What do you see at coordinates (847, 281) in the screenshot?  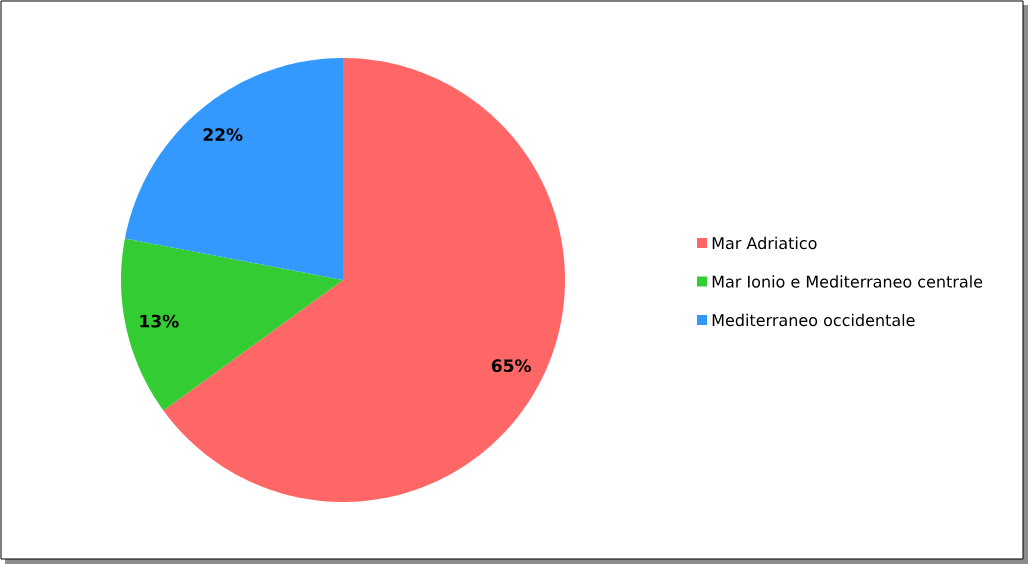 I see `legend-label: Mar Ionio e Mediterraneo centrale` at bounding box center [847, 281].